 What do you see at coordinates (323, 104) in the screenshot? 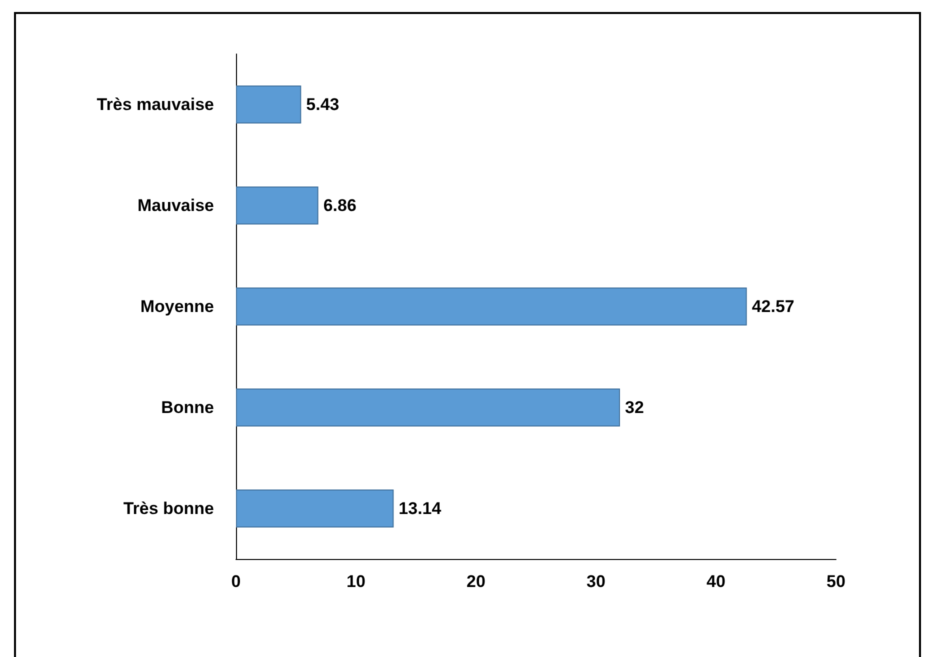
I see `data-label: 5.43` at bounding box center [323, 104].